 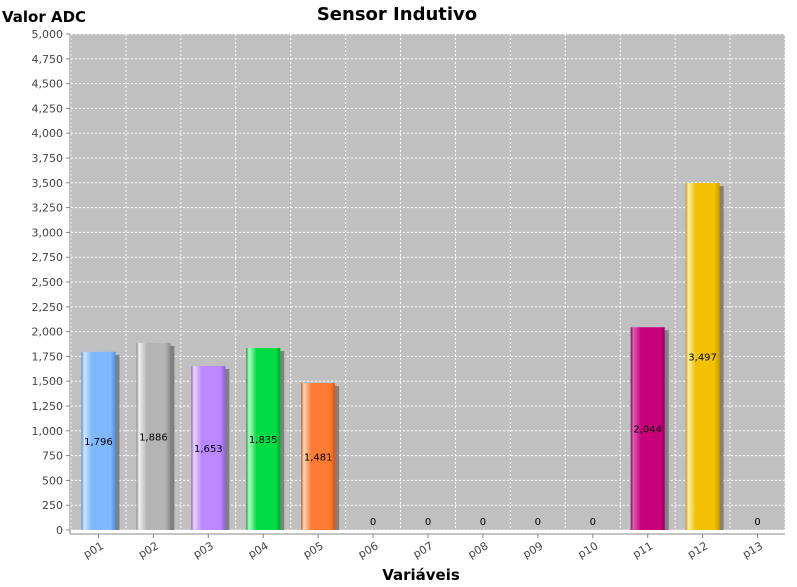 What do you see at coordinates (48, 232) in the screenshot?
I see `y-tick-label: 3,000` at bounding box center [48, 232].